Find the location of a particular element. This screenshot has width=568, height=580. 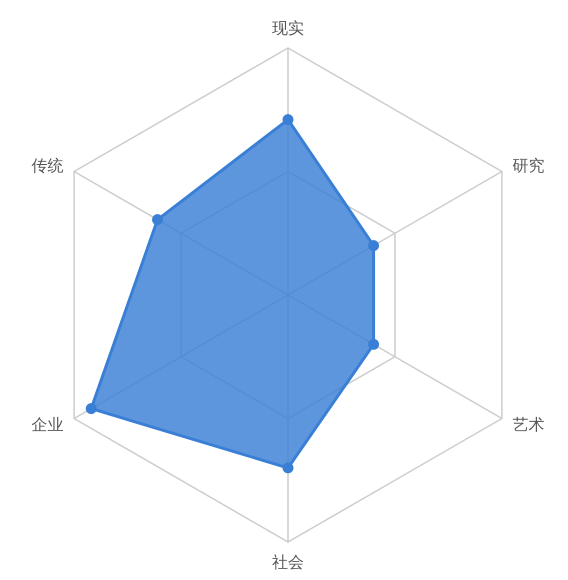

spoke-label: 现实 is located at coordinates (288, 28).